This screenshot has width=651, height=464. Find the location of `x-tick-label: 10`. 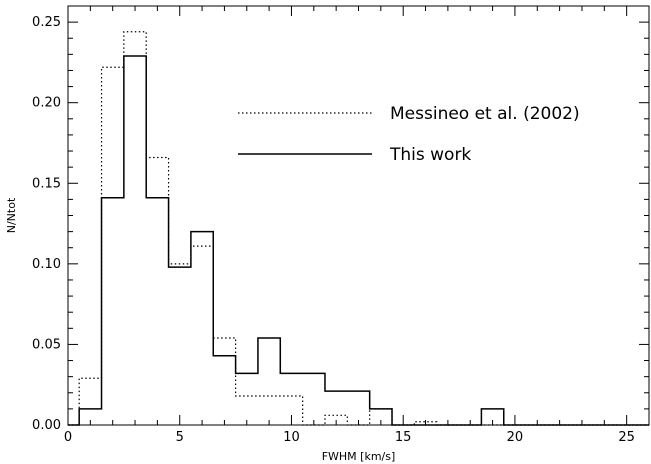

x-tick-label: 10 is located at coordinates (291, 437).